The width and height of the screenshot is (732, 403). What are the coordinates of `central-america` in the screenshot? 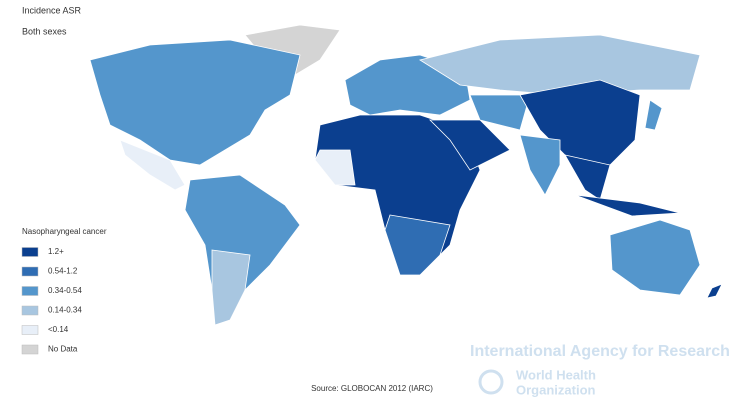 It's located at (152, 165).